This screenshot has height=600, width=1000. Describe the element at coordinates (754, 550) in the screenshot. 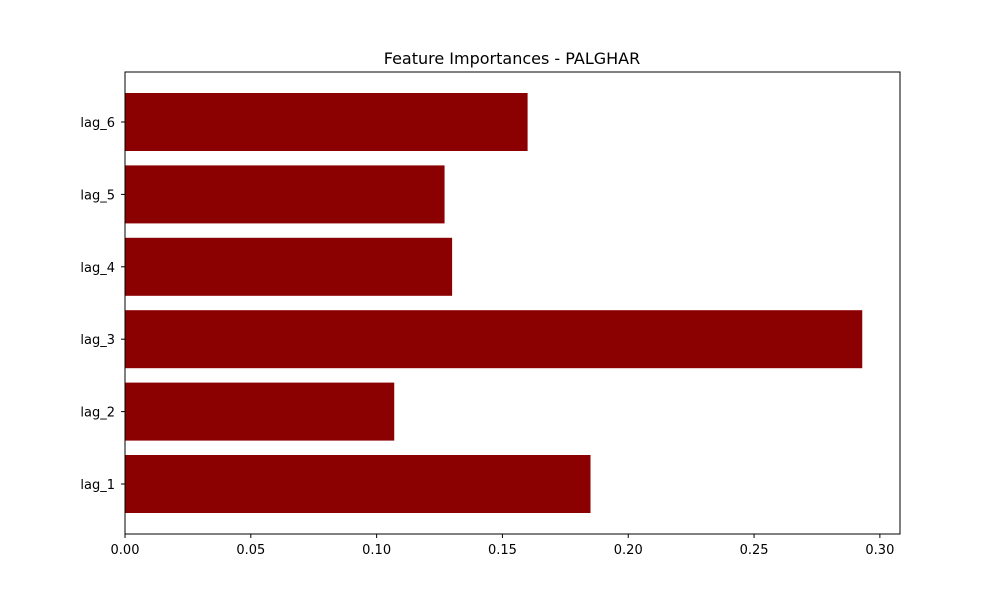

I see `x-tick-label: 0.25` at that location.